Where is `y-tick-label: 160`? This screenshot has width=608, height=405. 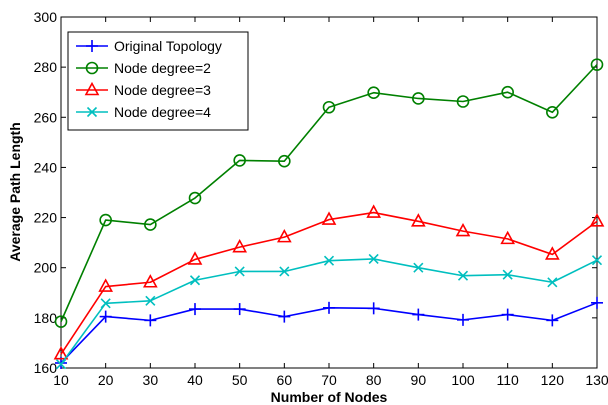
y-tick-label: 160 is located at coordinates (46, 368).